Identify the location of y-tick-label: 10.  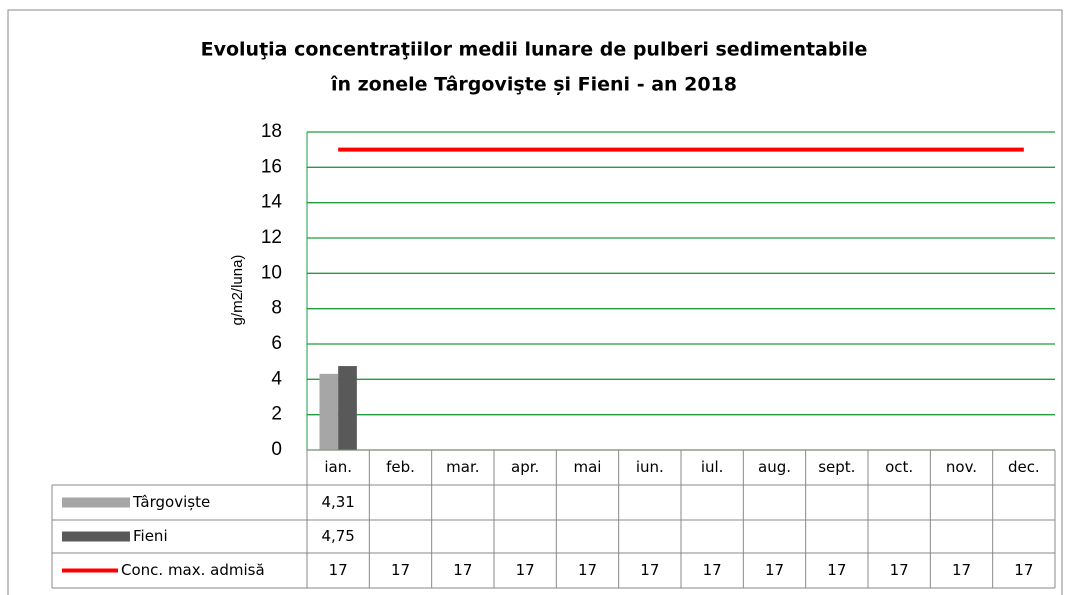
(271, 272).